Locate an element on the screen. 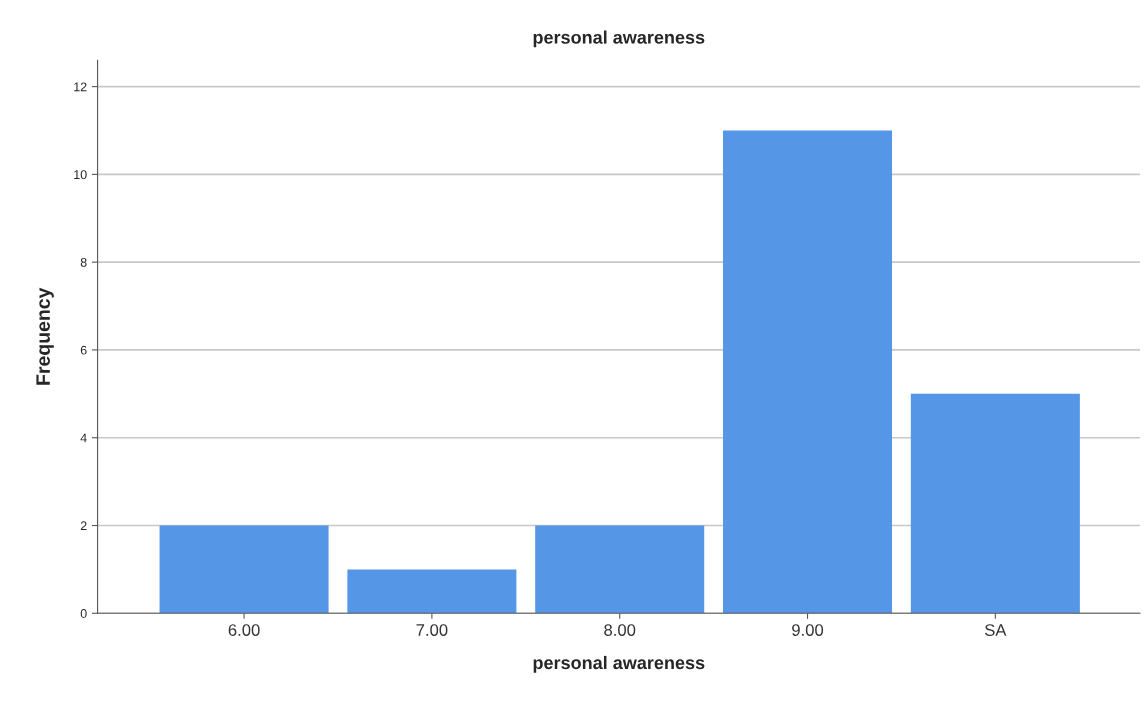 This screenshot has height=709, width=1148. x-tick-label: 6.00 is located at coordinates (244, 630).